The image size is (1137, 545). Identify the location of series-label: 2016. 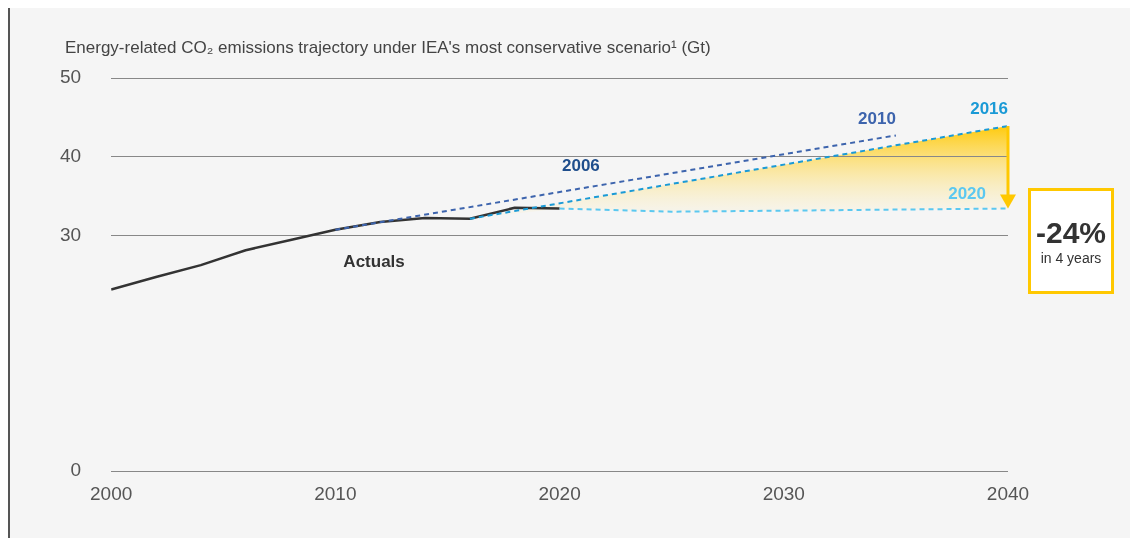
(989, 109).